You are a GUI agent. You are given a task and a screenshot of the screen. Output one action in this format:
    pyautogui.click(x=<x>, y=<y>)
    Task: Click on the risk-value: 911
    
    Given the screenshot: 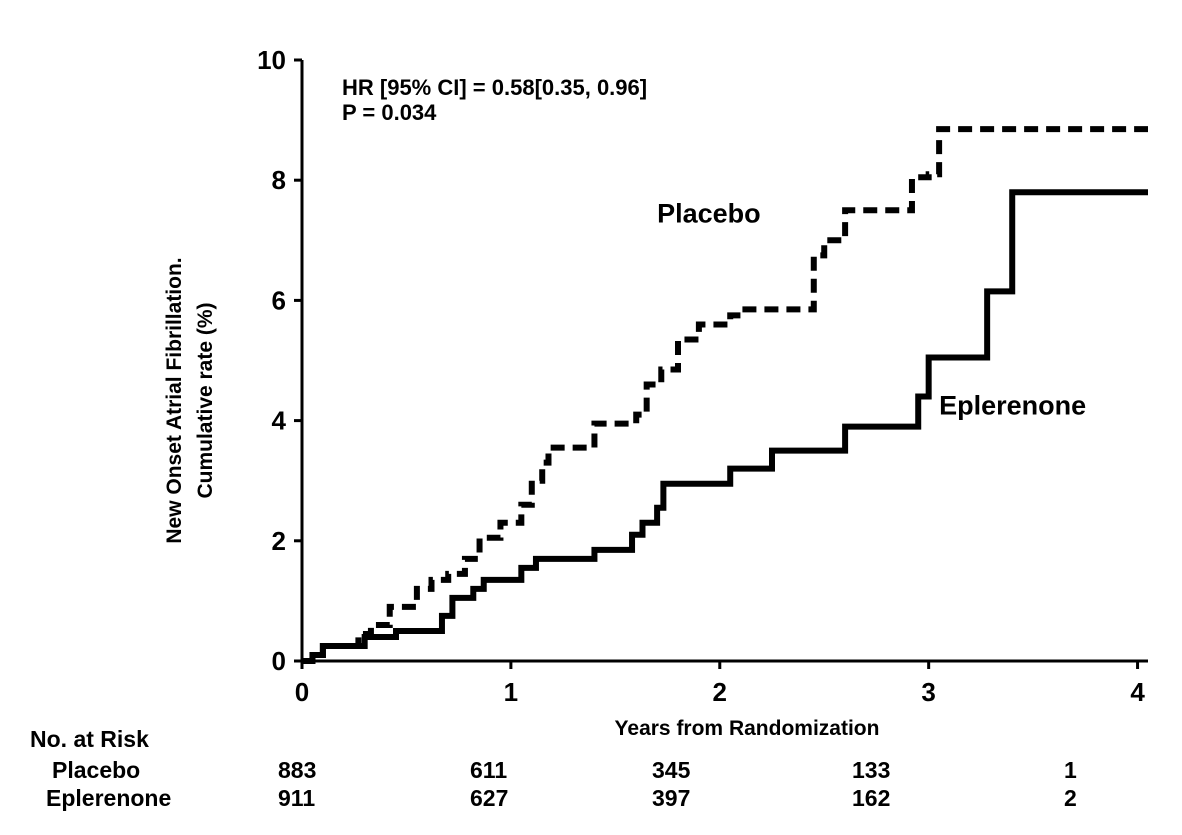 What is the action you would take?
    pyautogui.click(x=297, y=798)
    